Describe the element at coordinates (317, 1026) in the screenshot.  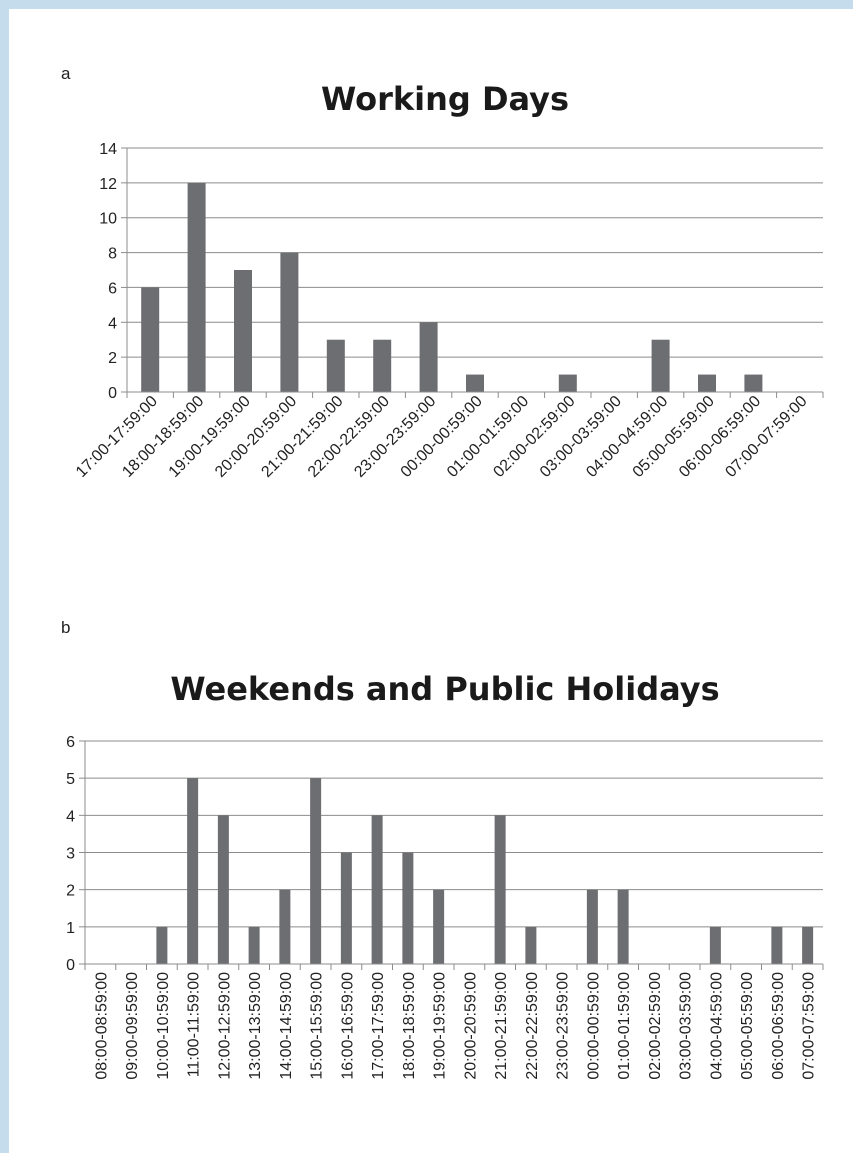
I see `x-tick-label: 15:00-15:59:00` at that location.